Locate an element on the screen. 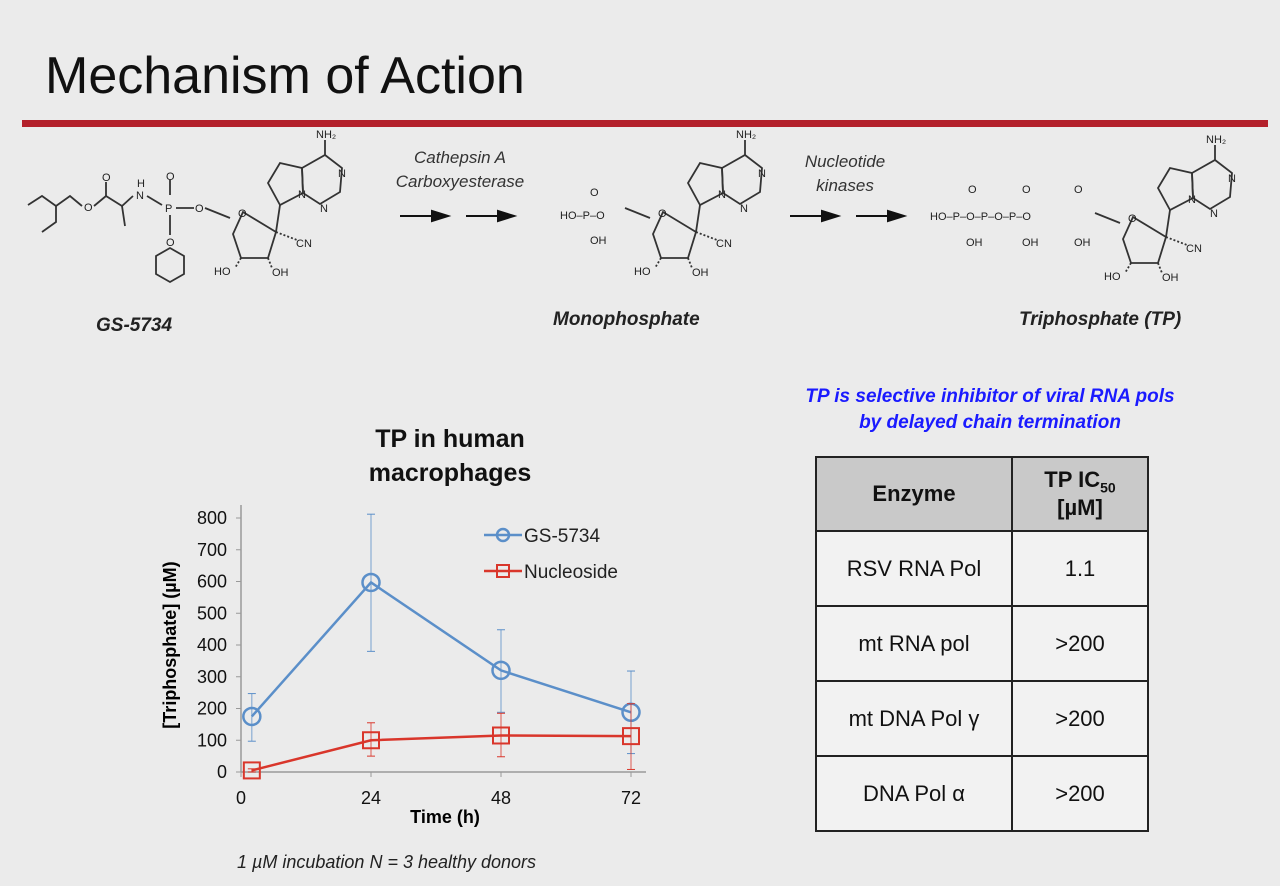 This screenshot has width=1280, height=886. x-tick-label: 24 is located at coordinates (371, 798).